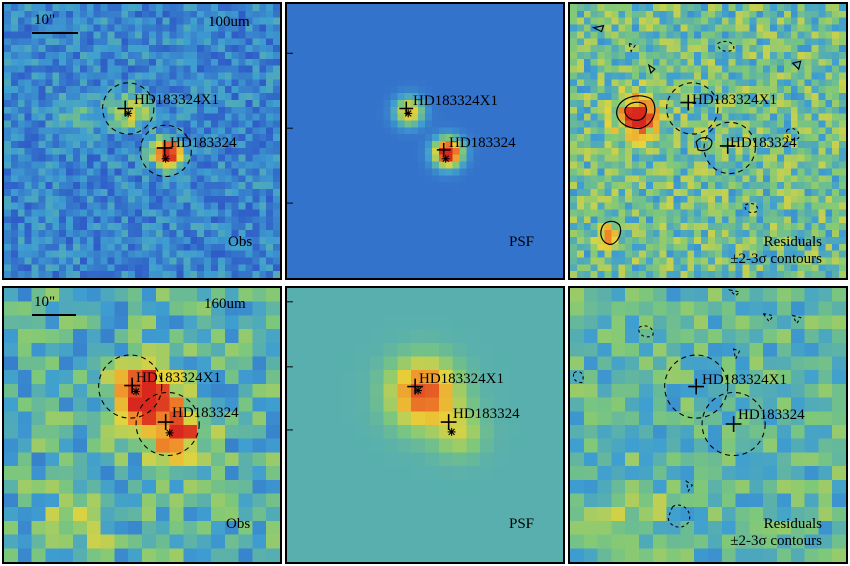 The image size is (850, 566). I want to click on psf-100um-overlay, so click(369, 128).